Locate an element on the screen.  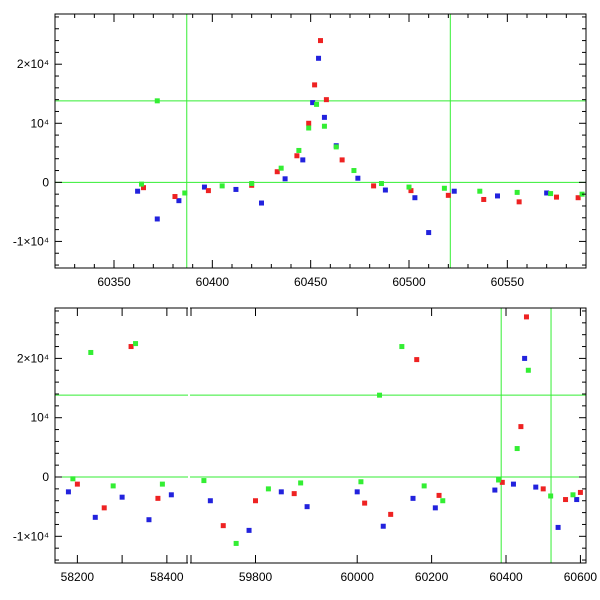
x-tick-label: 60550 is located at coordinates (508, 282).